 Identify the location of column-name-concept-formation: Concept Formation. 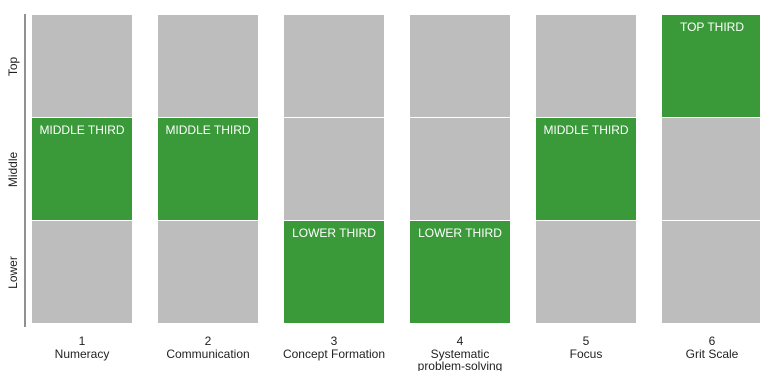
(334, 354).